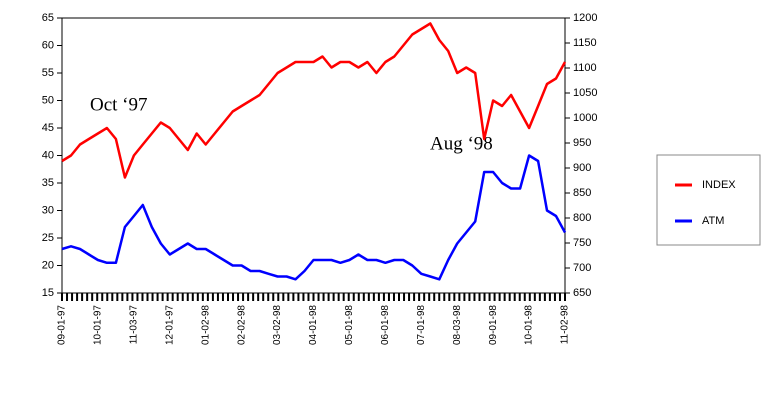  Describe the element at coordinates (708, 200) in the screenshot. I see `legend-box` at that location.